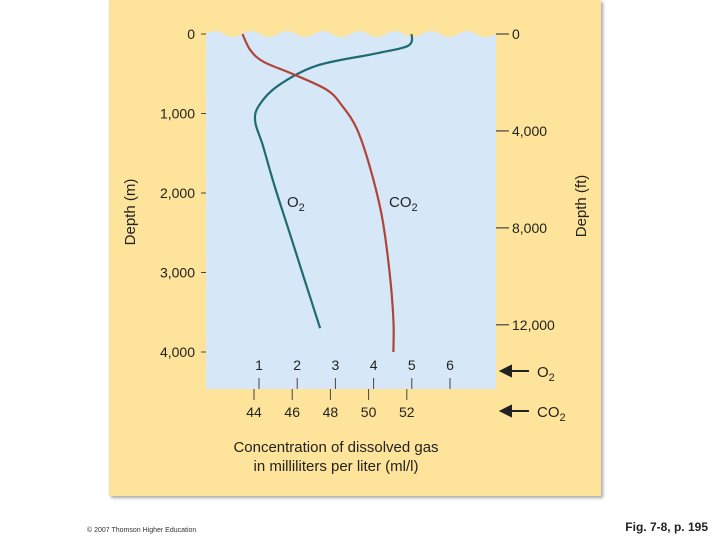 The height and width of the screenshot is (540, 720). I want to click on co2-series-line, so click(318, 193).